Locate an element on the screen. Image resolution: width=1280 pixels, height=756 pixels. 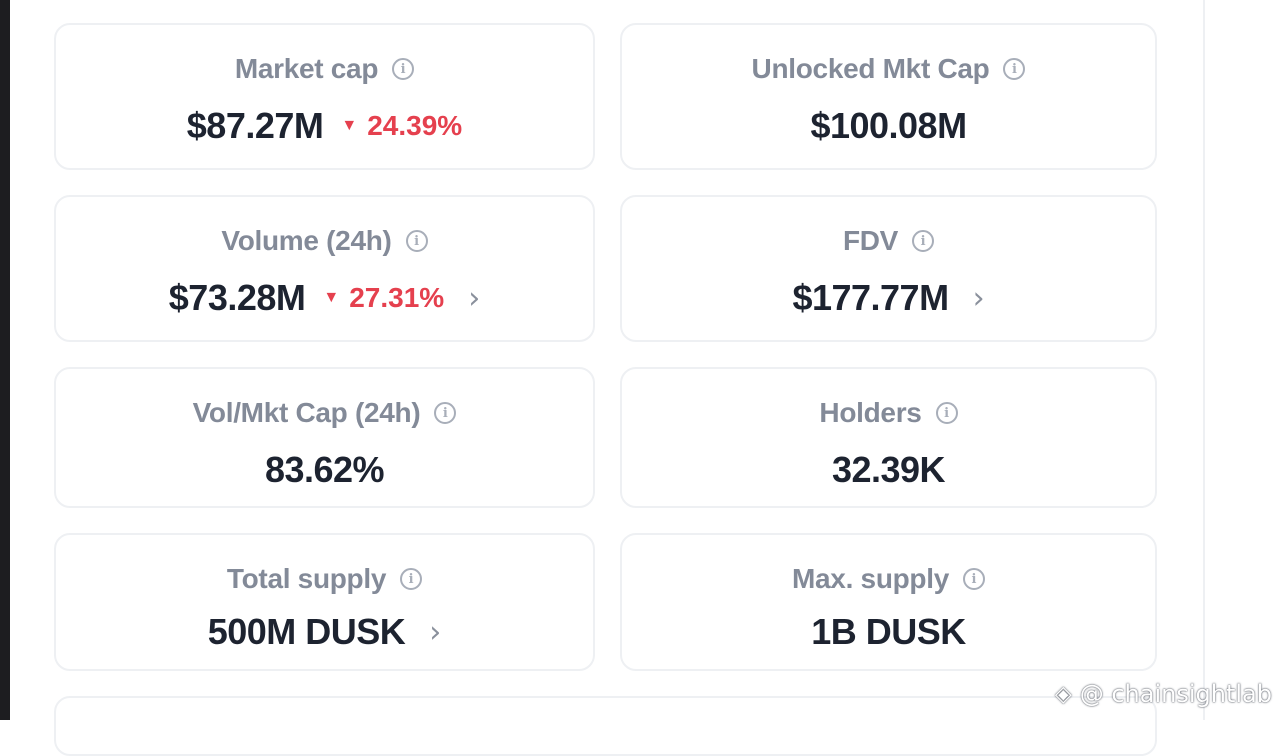
stat-card-market-cap: Market cap i $87.27M ▼ 24.39% is located at coordinates (324, 96).